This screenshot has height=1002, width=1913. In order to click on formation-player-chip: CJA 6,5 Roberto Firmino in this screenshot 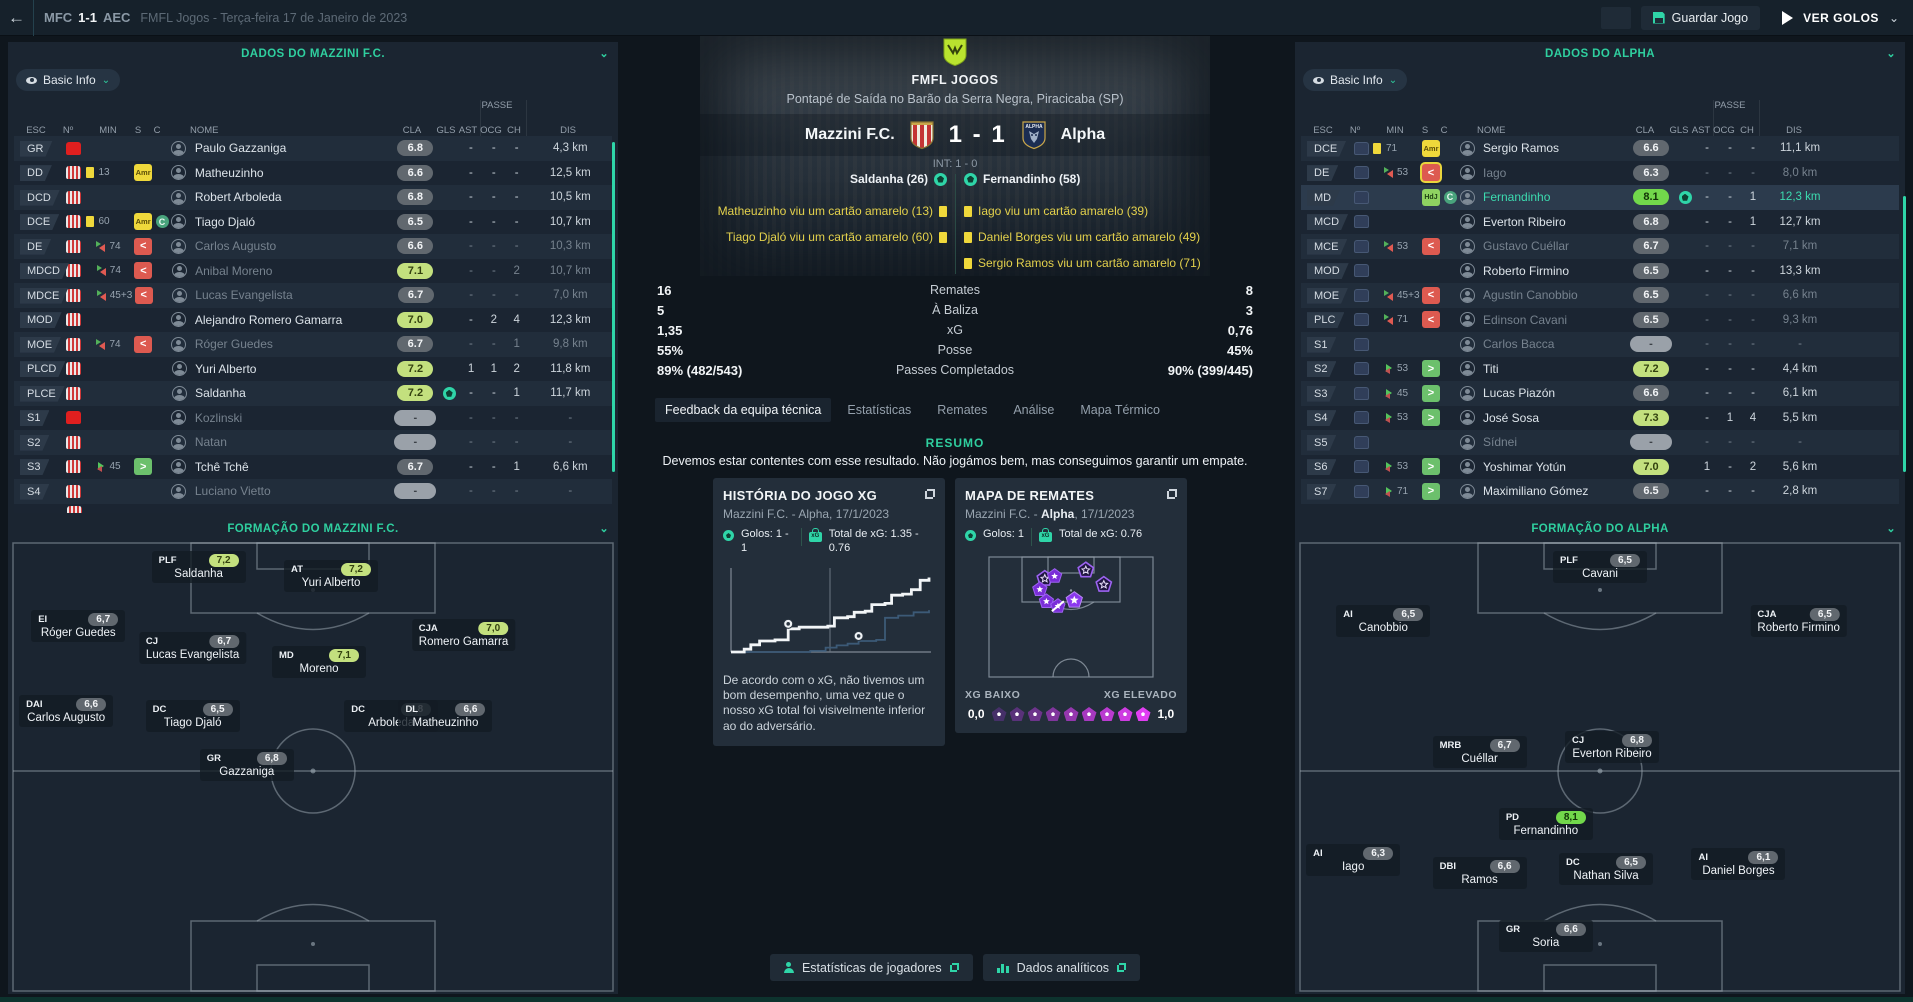, I will do `click(1798, 621)`.